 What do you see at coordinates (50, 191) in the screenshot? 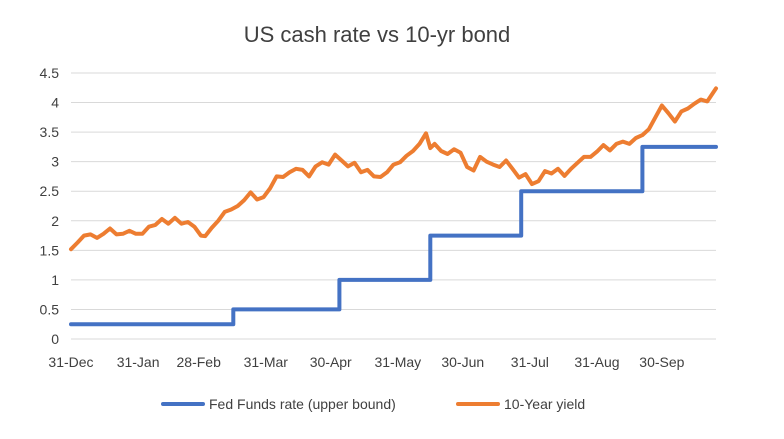
I see `y-tick-label: 2.5` at bounding box center [50, 191].